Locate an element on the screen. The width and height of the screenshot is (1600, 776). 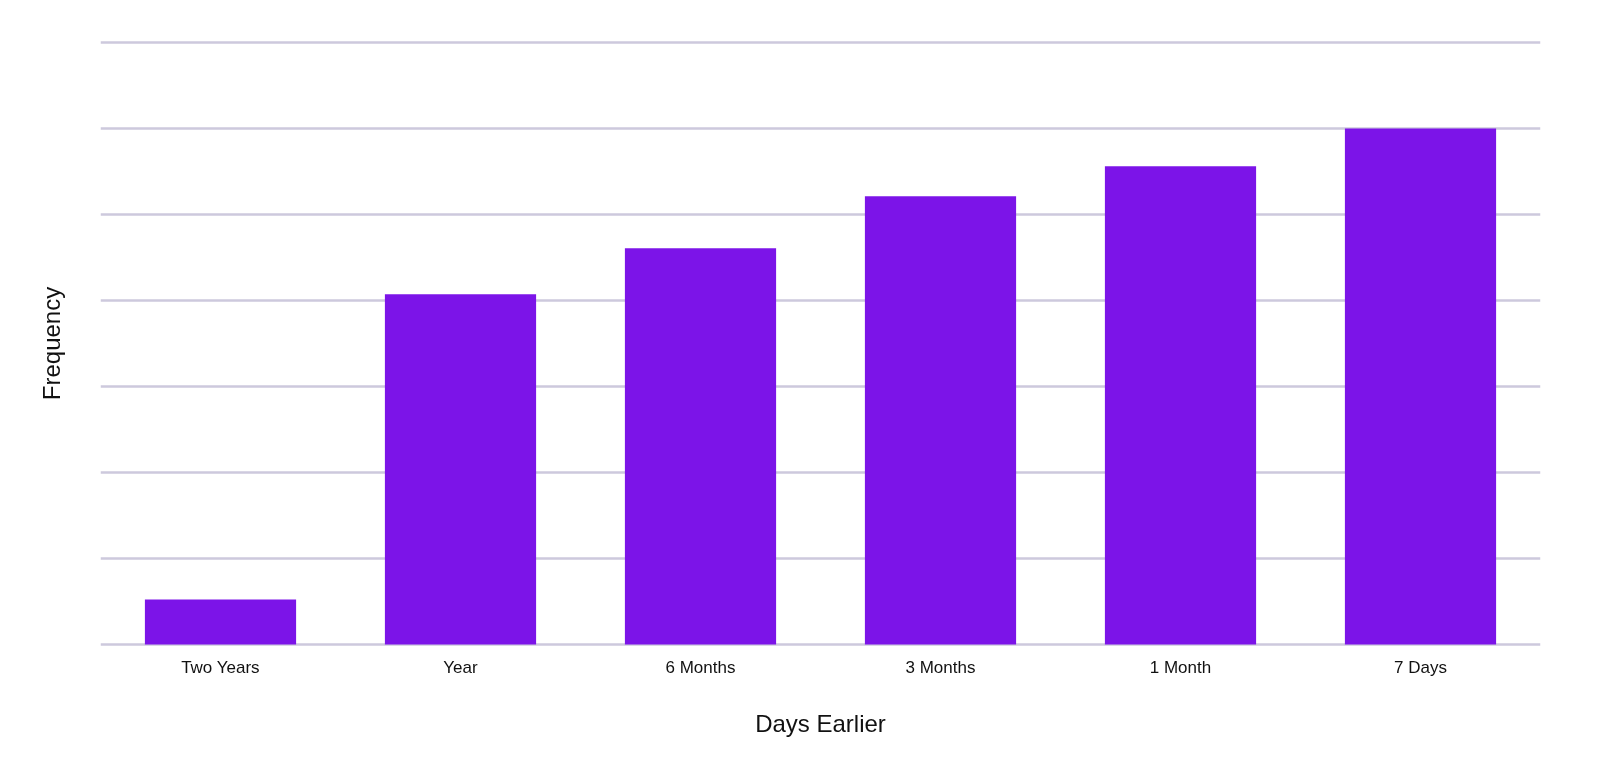
x-tick-label: Year is located at coordinates (461, 667).